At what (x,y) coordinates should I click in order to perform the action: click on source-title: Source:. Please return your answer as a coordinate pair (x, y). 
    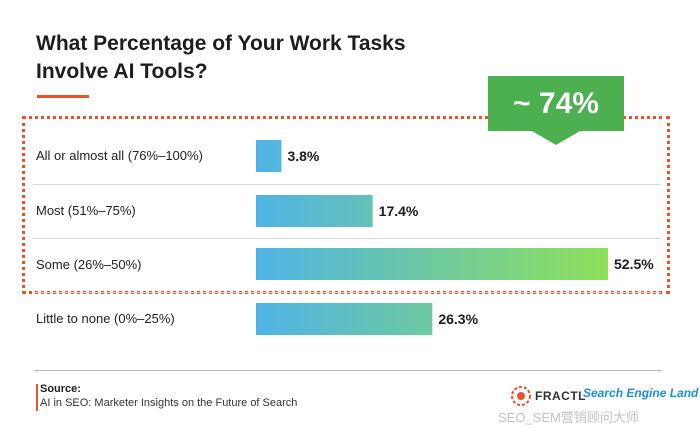
    Looking at the image, I should click on (60, 389).